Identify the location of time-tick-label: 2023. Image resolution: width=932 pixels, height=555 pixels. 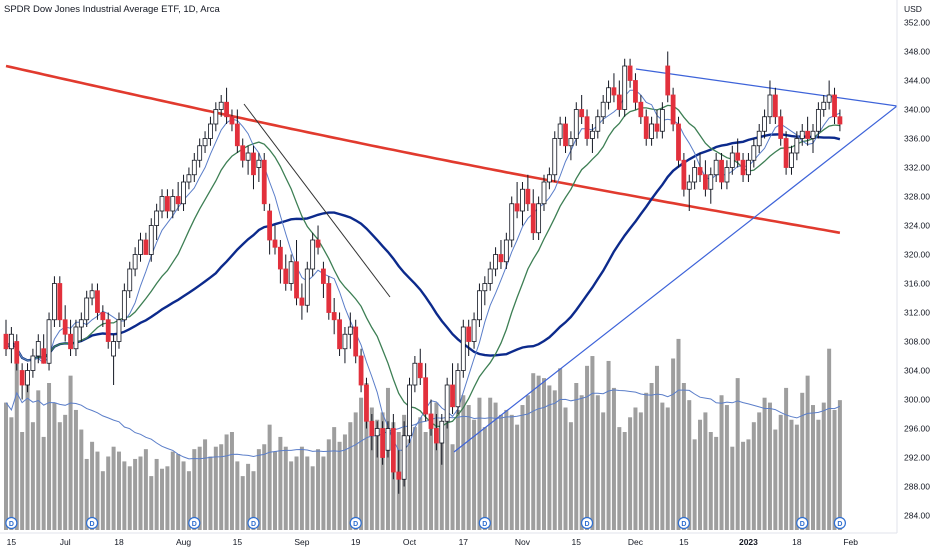
(748, 542).